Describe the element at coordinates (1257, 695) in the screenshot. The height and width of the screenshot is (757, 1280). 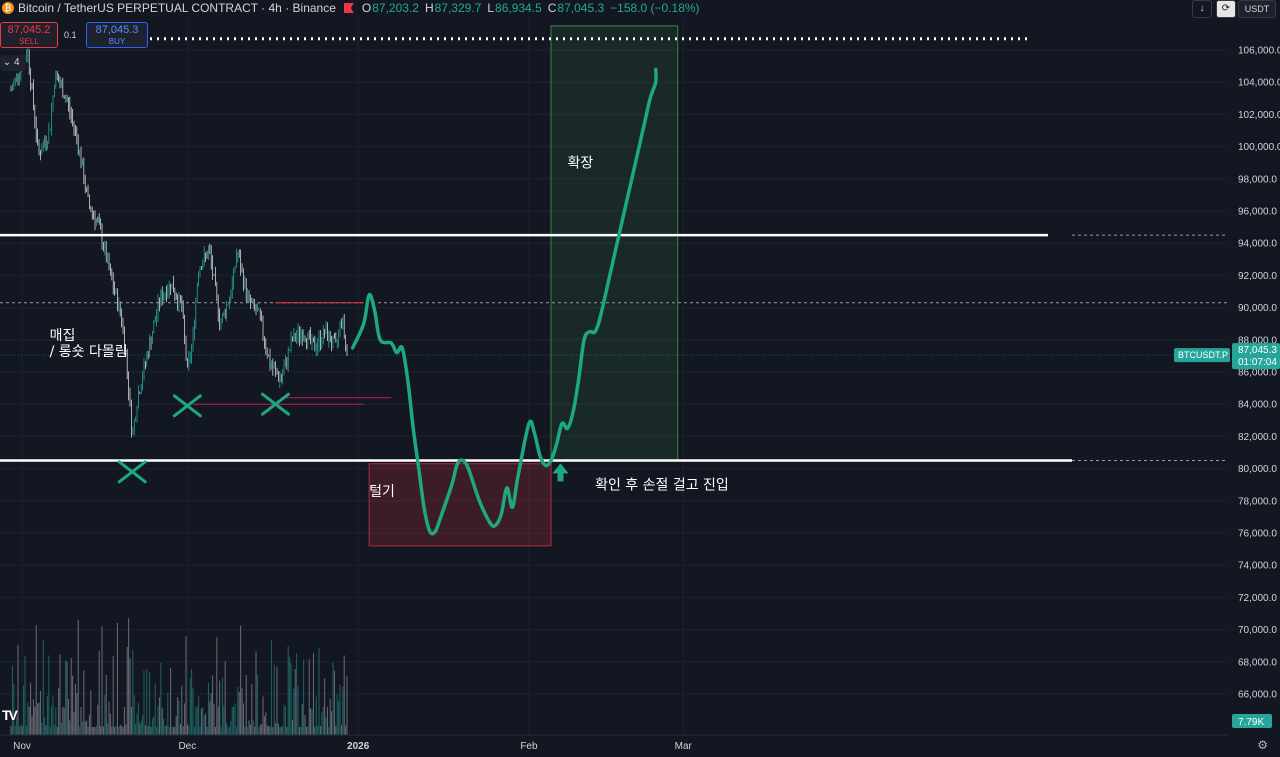
I see `price-tick-label: 66,000.0` at that location.